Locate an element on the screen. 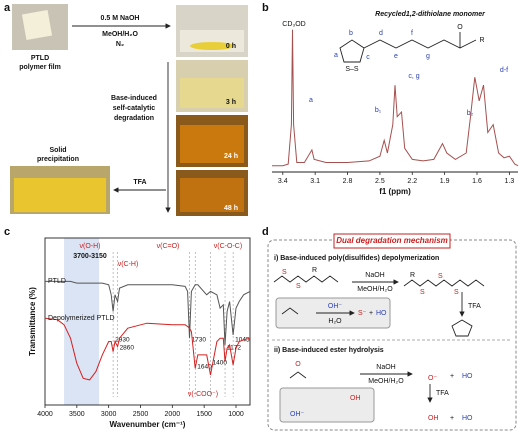 This screenshot has height=434, width=520. product: Solid is located at coordinates (57, 150).